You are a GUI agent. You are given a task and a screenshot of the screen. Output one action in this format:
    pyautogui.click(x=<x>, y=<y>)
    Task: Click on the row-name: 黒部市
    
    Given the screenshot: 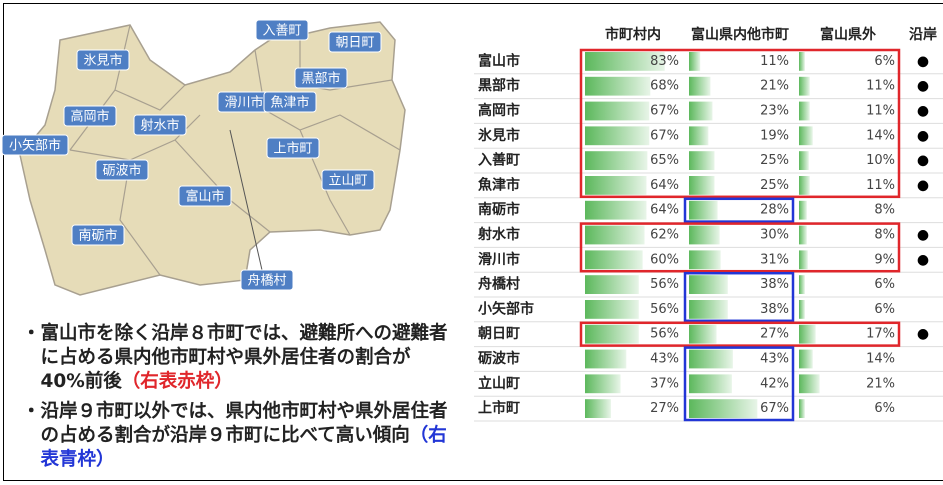 What is the action you would take?
    pyautogui.click(x=499, y=85)
    